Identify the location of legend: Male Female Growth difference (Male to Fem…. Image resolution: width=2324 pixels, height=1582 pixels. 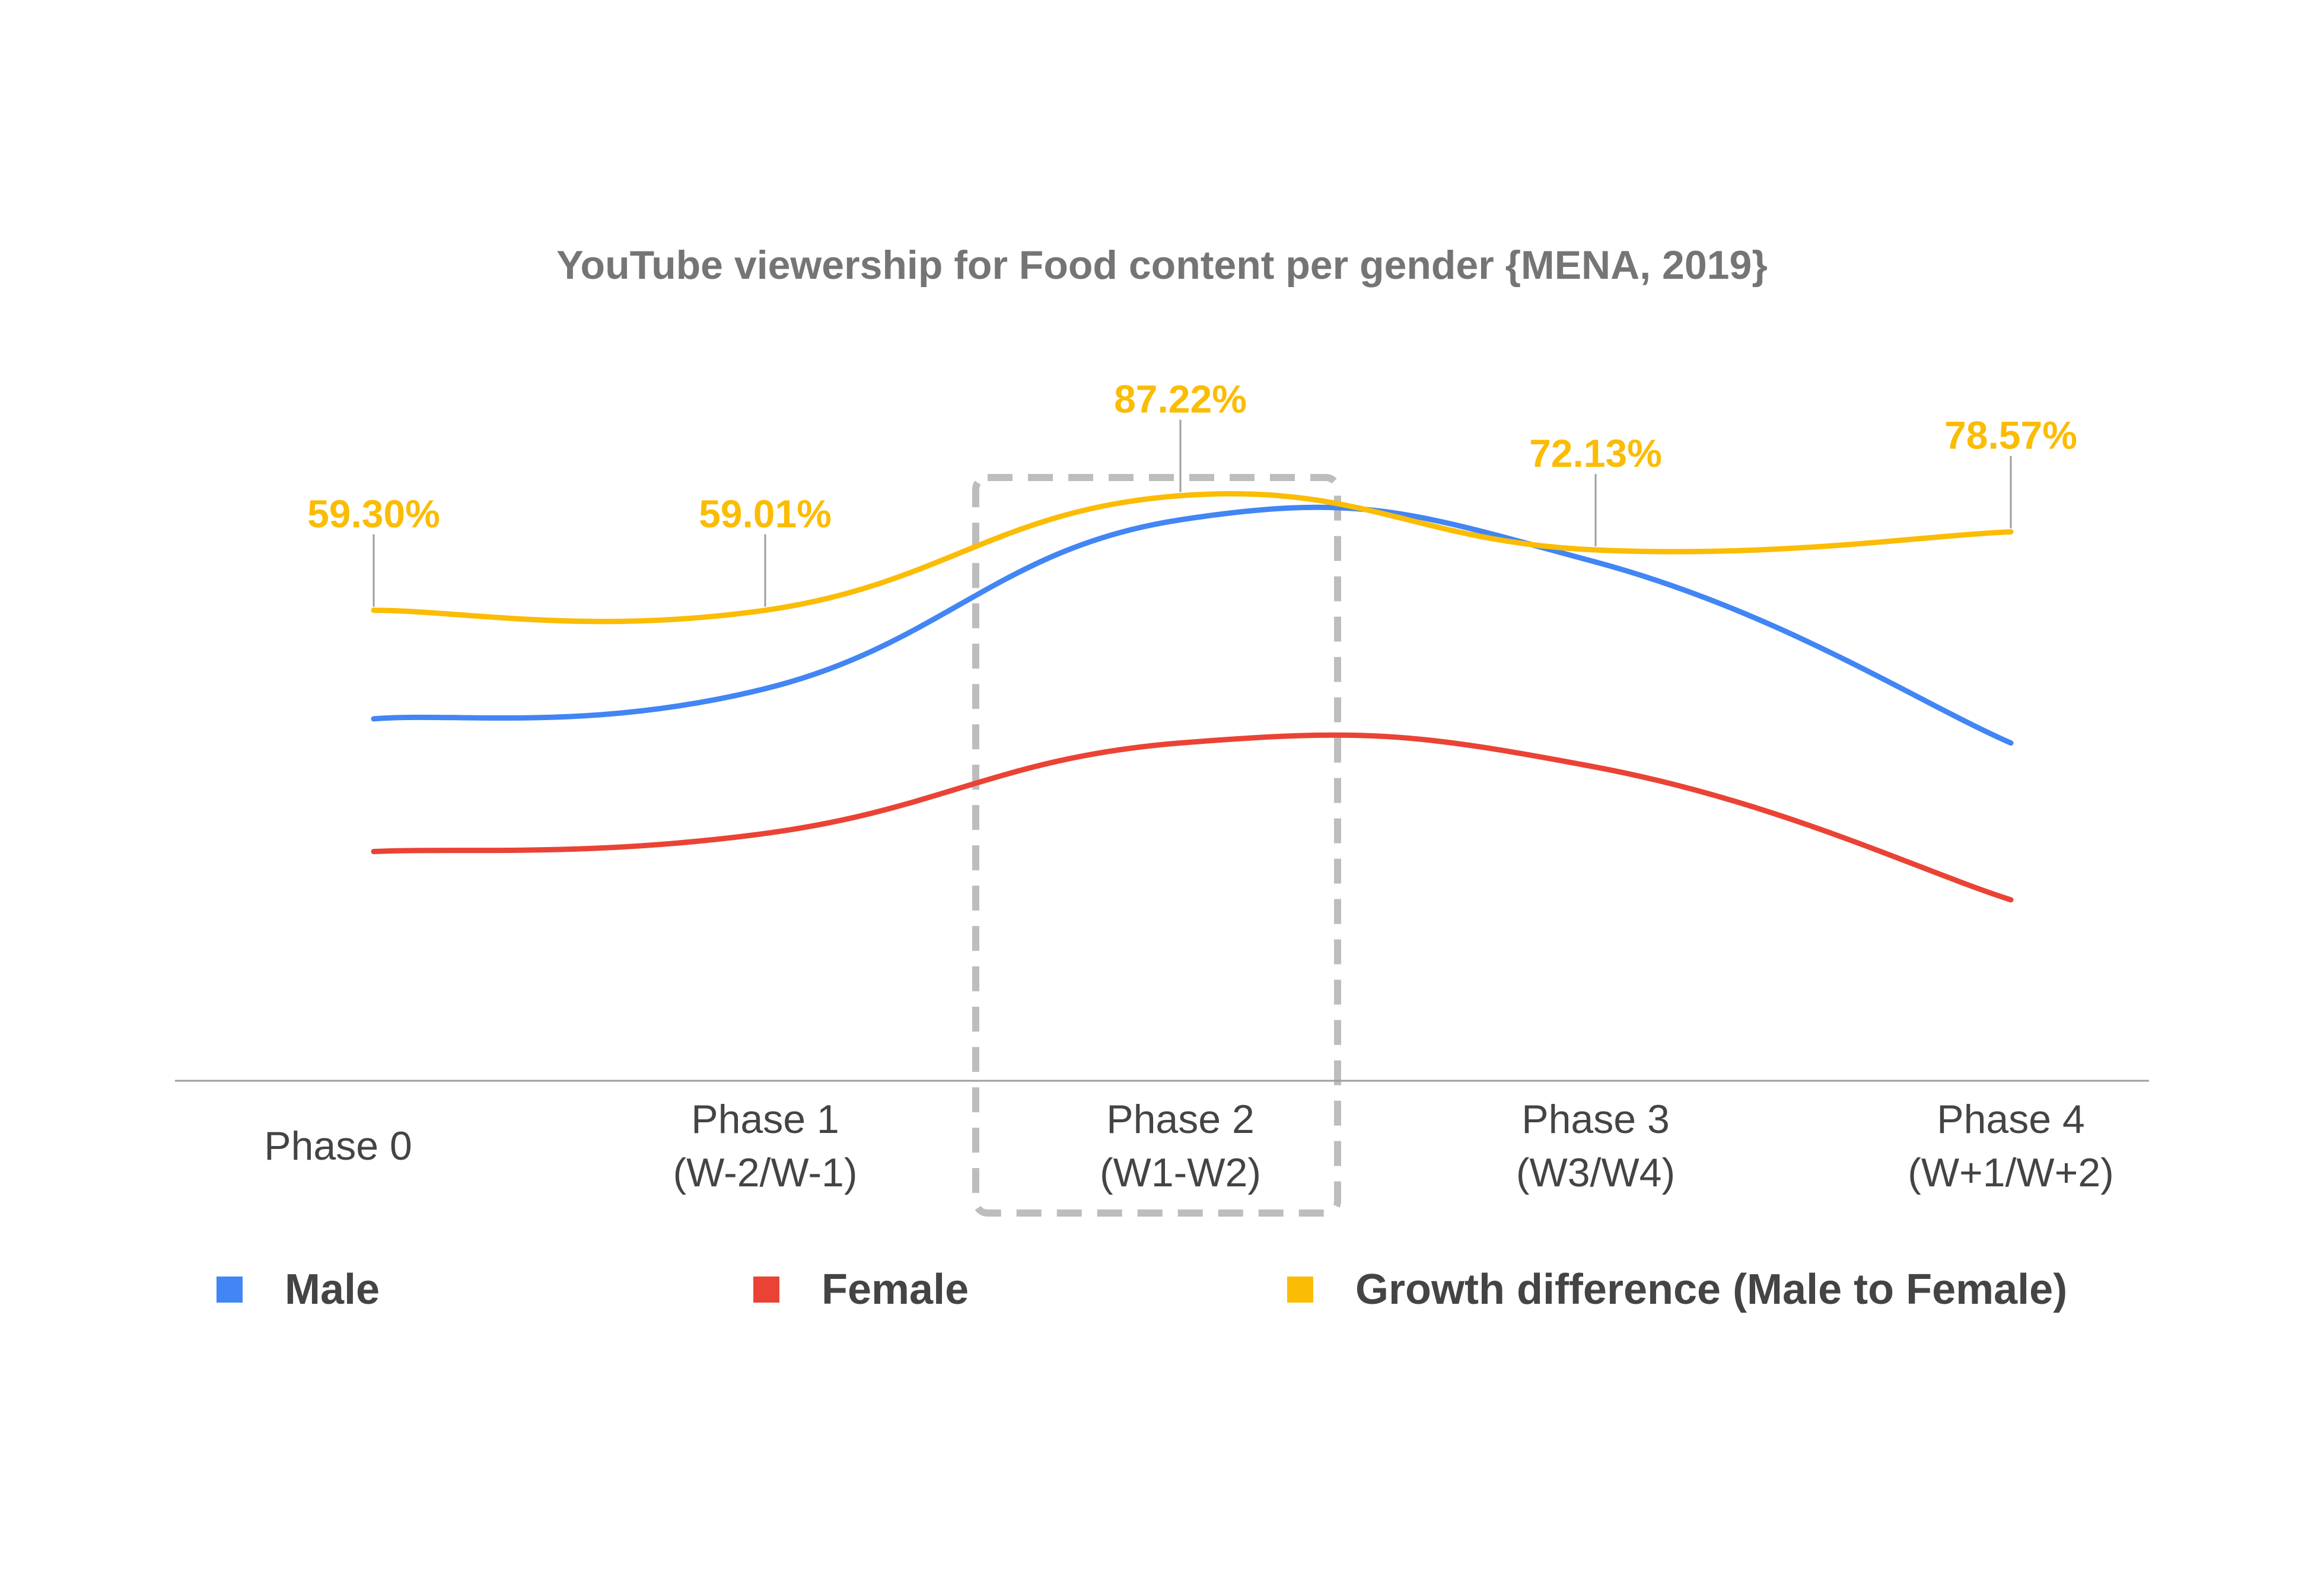
(1142, 1289).